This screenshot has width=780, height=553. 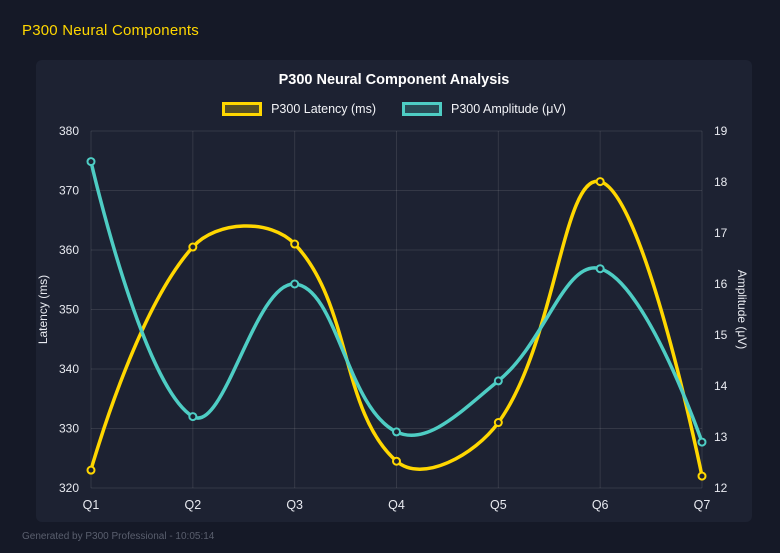 I want to click on y-axis-left-tick-label: 370, so click(x=69, y=191).